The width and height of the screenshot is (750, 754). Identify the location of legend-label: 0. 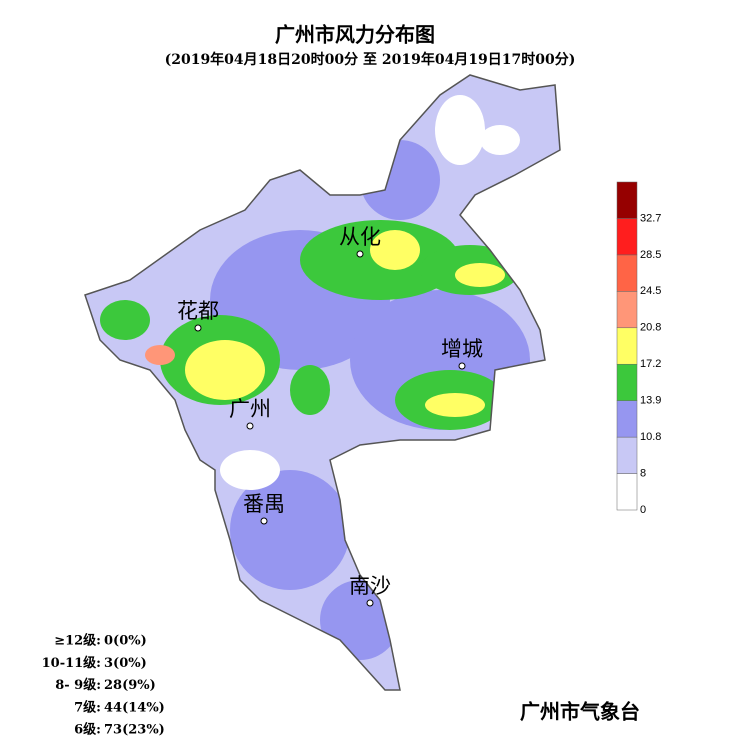
(643, 510).